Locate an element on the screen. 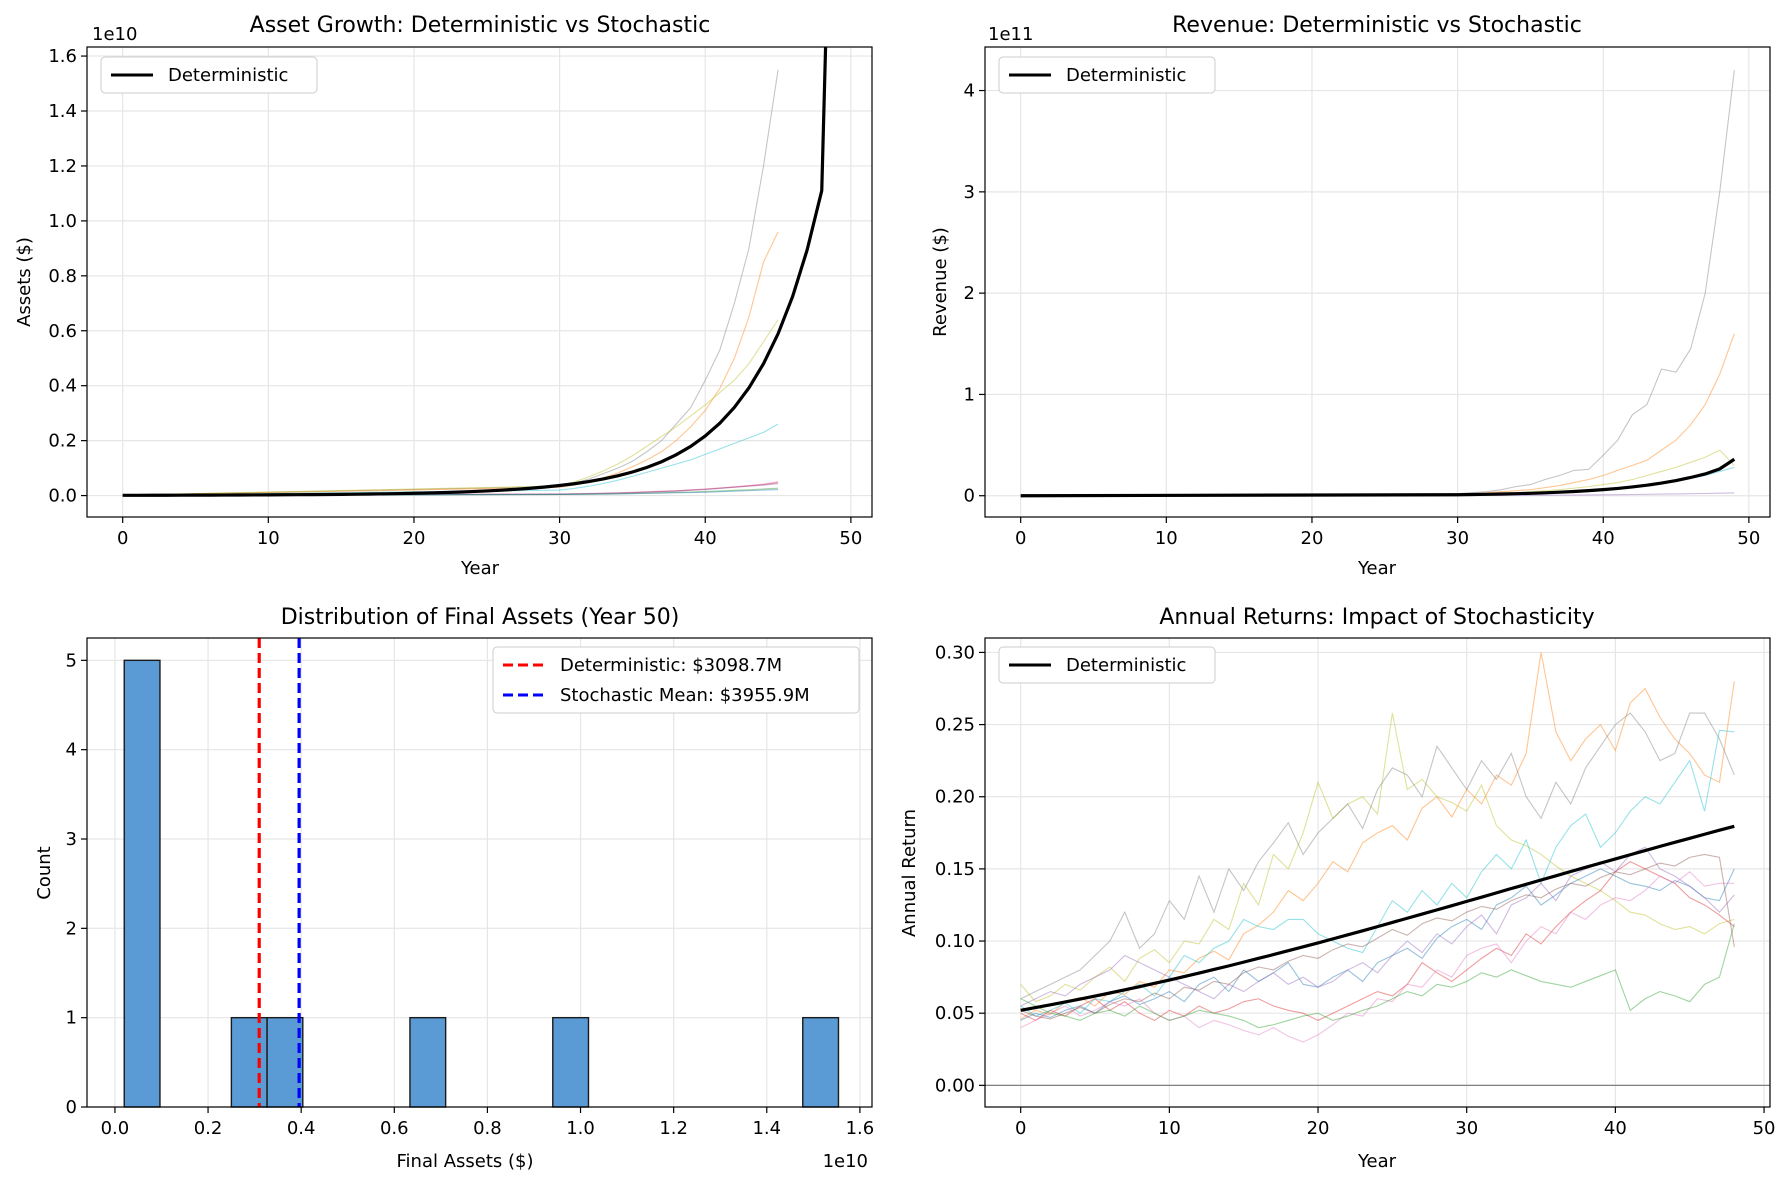 The image size is (1783, 1181). assets-xtick-label: 20 is located at coordinates (414, 538).